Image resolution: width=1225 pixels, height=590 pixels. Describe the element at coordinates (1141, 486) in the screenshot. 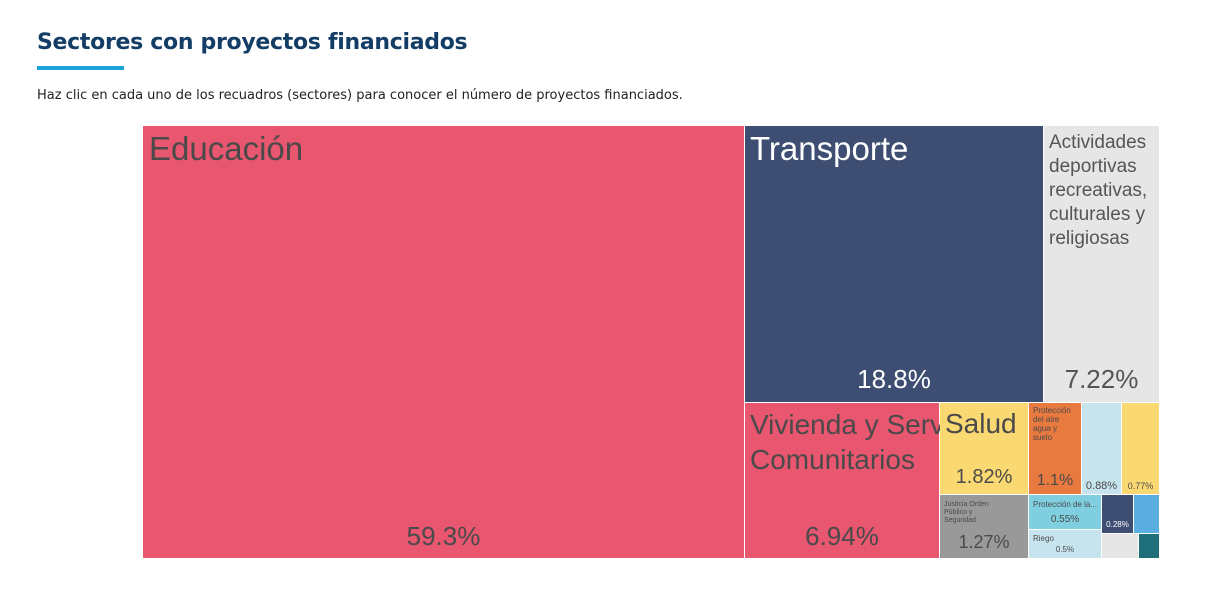

I see `tile-value-label: 0.77%` at that location.